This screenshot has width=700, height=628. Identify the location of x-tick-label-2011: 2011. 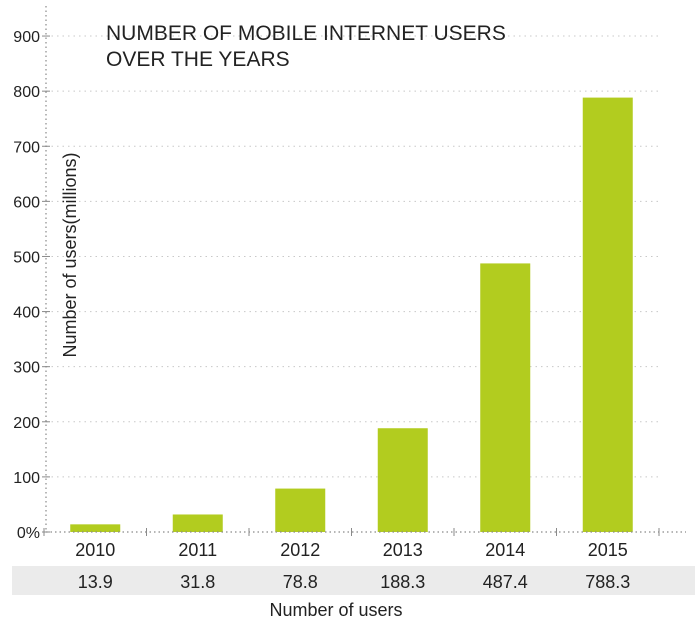
(197, 550).